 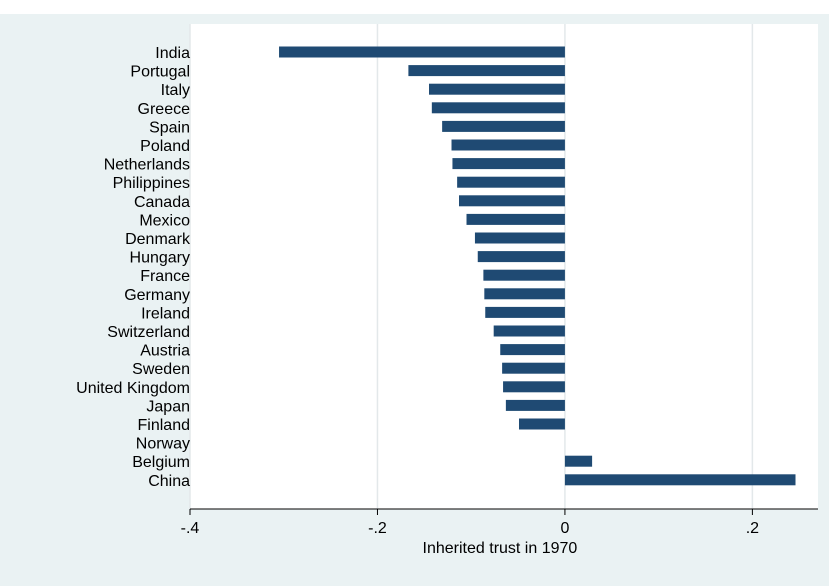 I want to click on x-tick-label: 0, so click(x=564, y=528).